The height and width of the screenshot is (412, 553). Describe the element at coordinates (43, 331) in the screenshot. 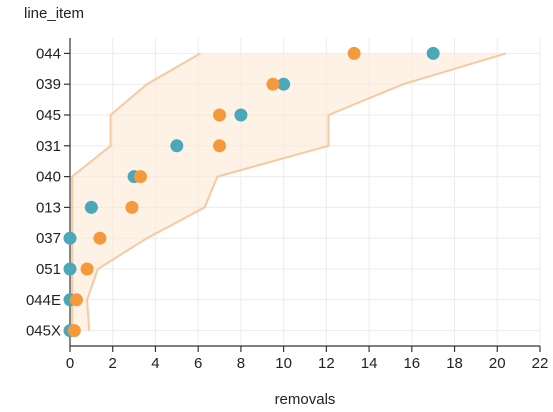

I see `y-tick-label: 045X` at that location.